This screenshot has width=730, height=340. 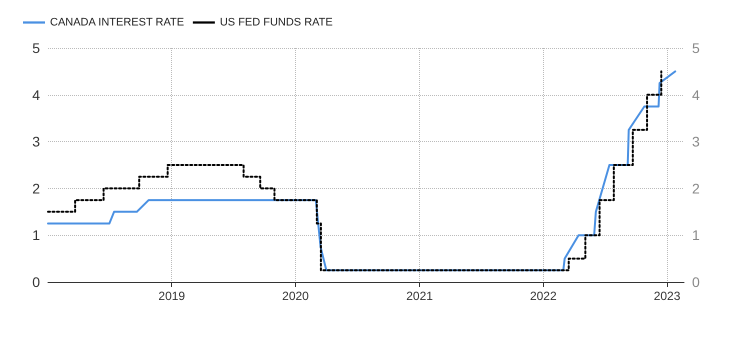 I want to click on y-tick-label: 3, so click(x=36, y=142).